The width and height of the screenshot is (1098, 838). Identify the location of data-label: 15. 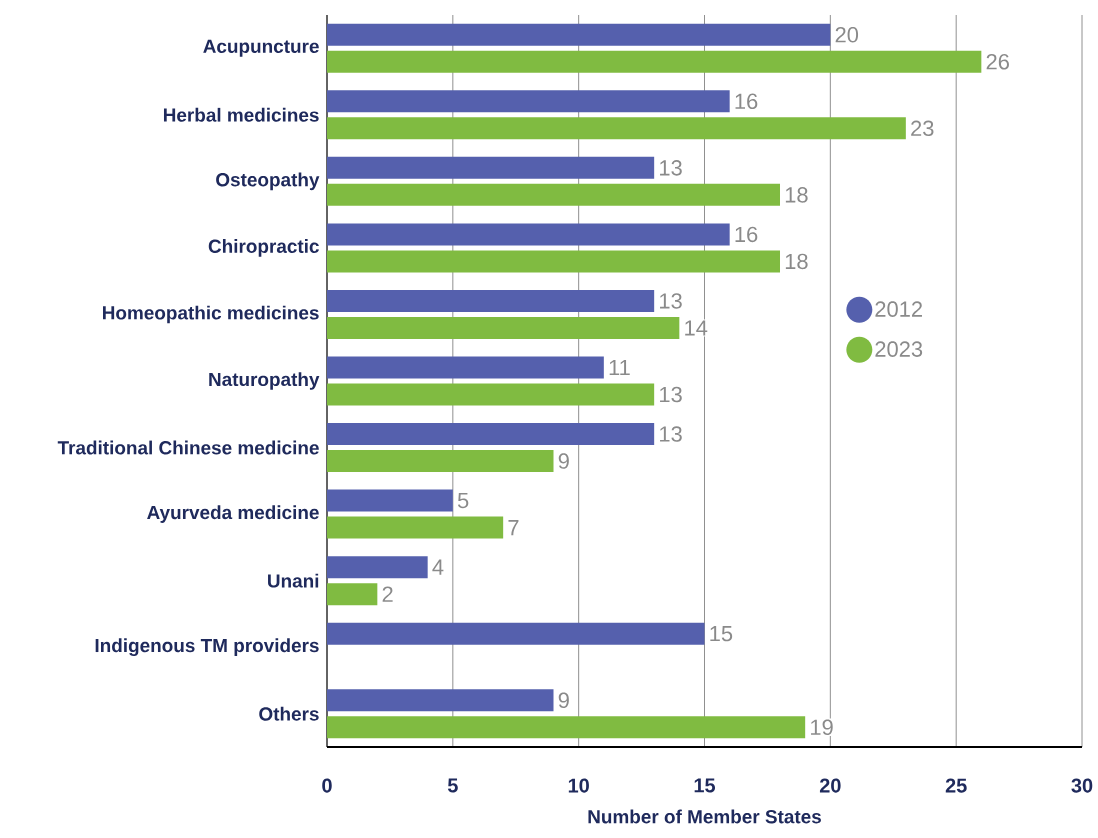
(721, 634).